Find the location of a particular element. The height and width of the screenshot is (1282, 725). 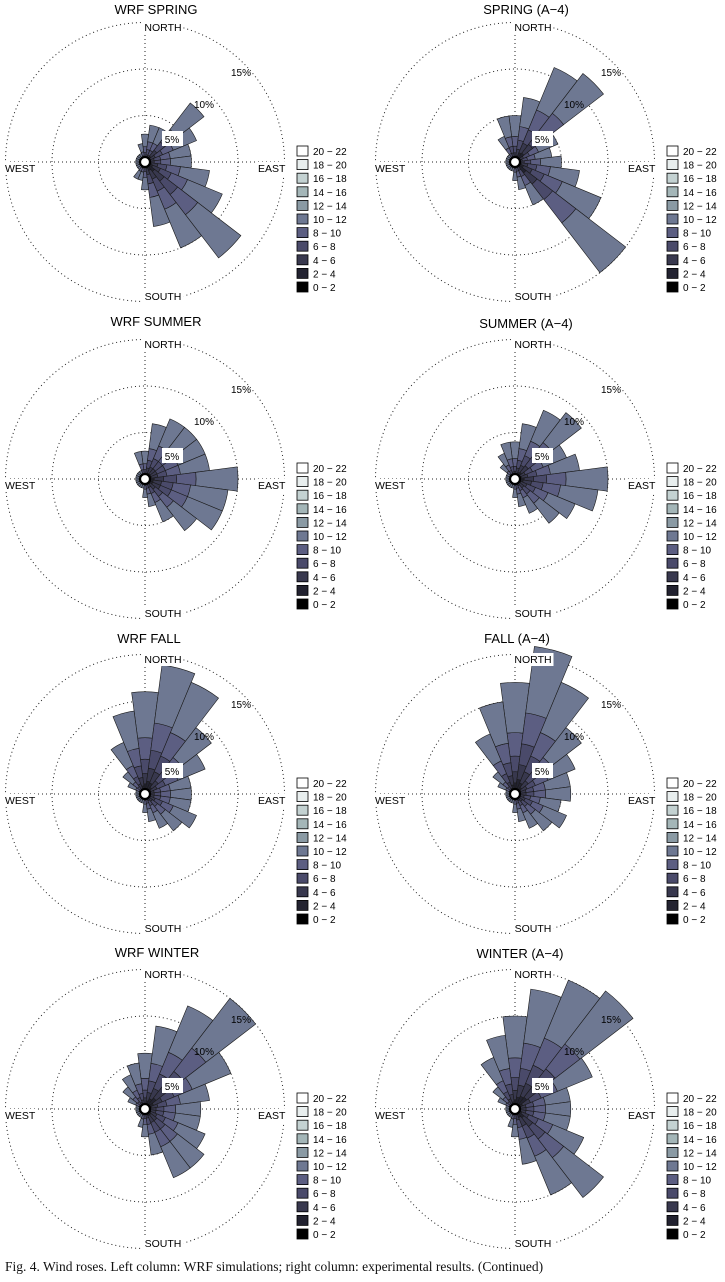

panel-title: SUMMER (A−4) is located at coordinates (526, 323).